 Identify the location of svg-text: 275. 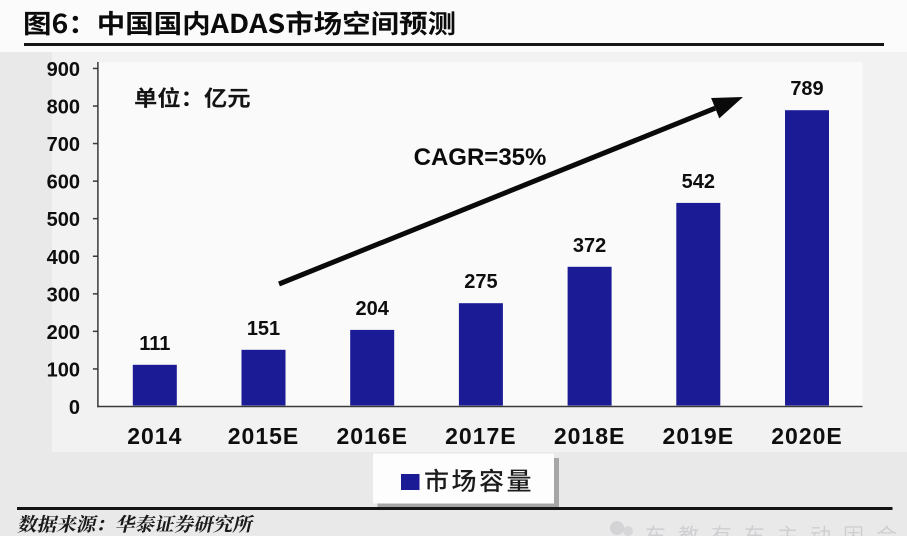
(480, 282).